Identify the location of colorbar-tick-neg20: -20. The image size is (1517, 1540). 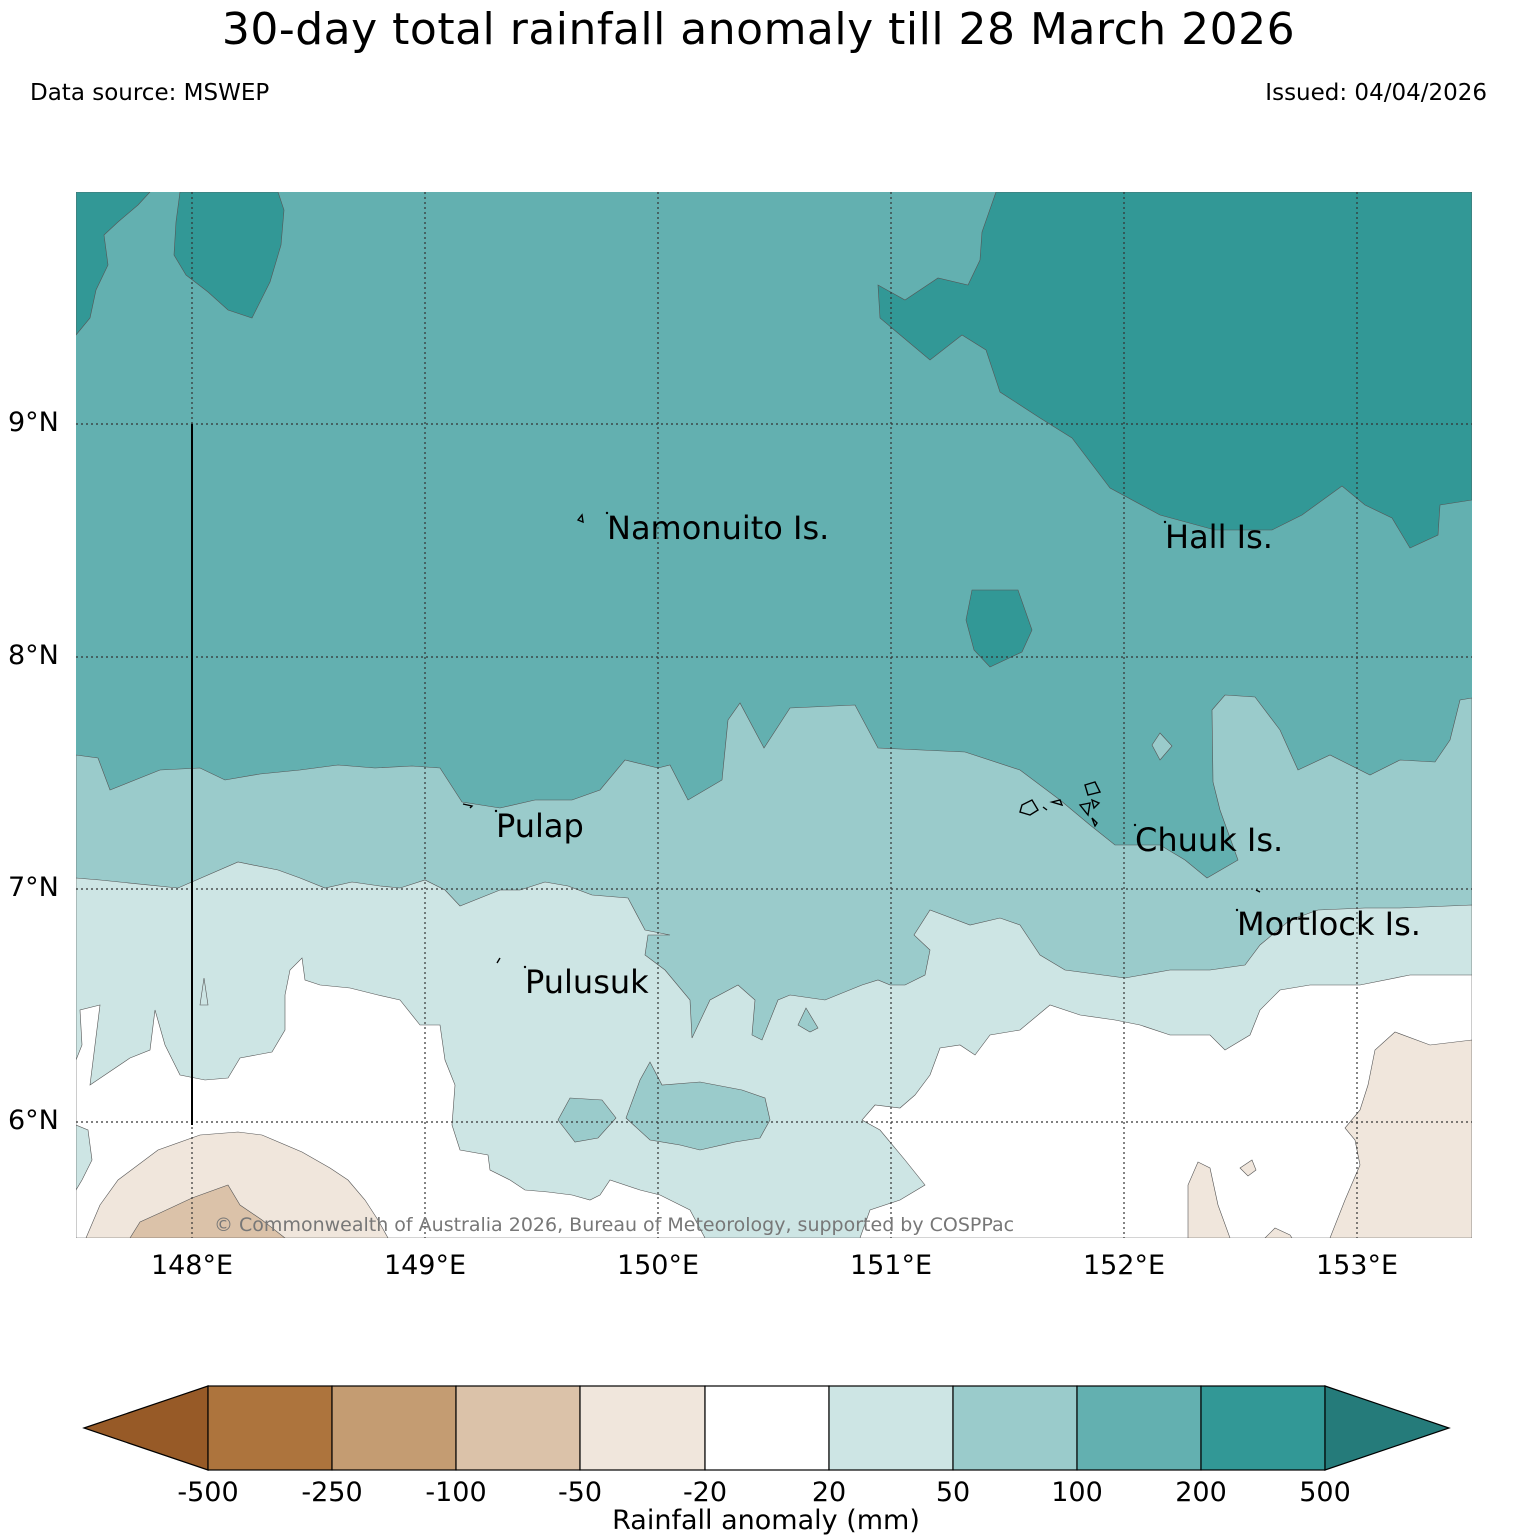
(705, 1492).